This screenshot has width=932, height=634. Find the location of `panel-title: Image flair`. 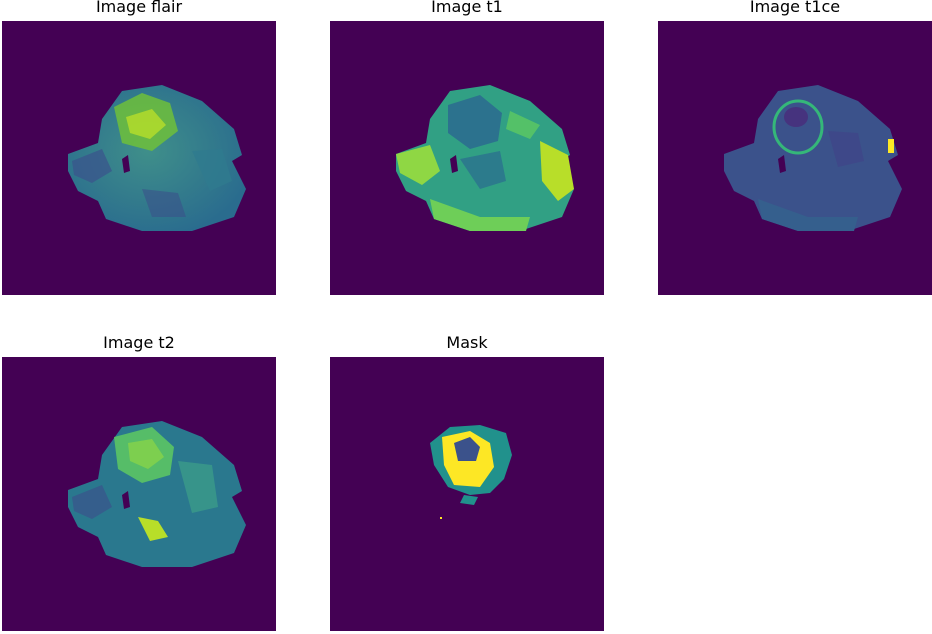

panel-title: Image flair is located at coordinates (139, 8).